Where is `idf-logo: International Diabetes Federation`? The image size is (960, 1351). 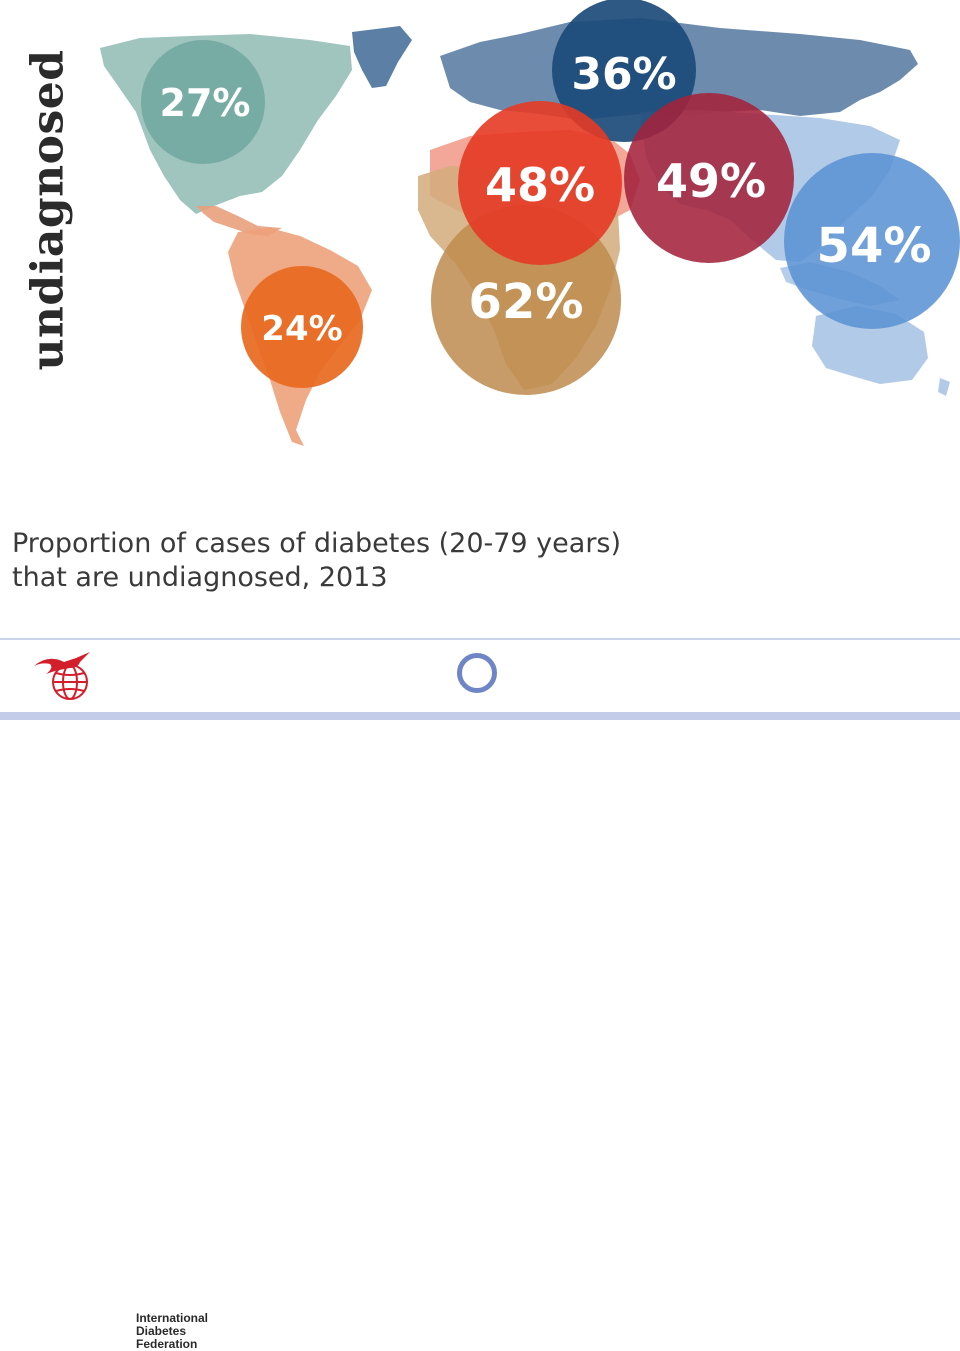
idf-logo: International Diabetes Federation is located at coordinates (119, 999).